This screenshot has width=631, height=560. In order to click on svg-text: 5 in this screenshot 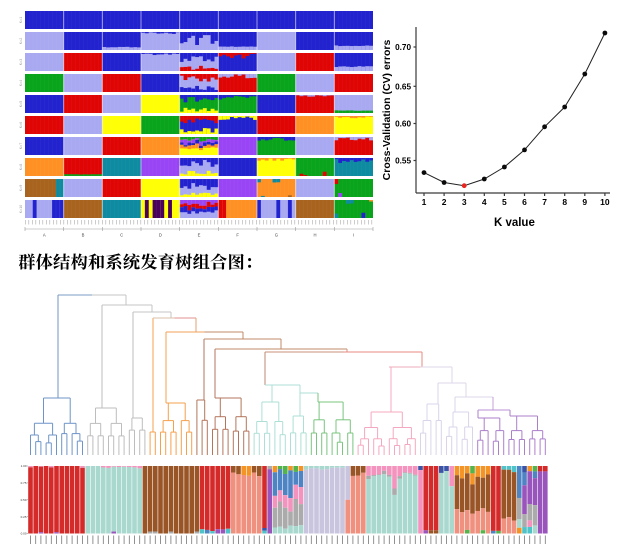, I will do `click(504, 202)`.